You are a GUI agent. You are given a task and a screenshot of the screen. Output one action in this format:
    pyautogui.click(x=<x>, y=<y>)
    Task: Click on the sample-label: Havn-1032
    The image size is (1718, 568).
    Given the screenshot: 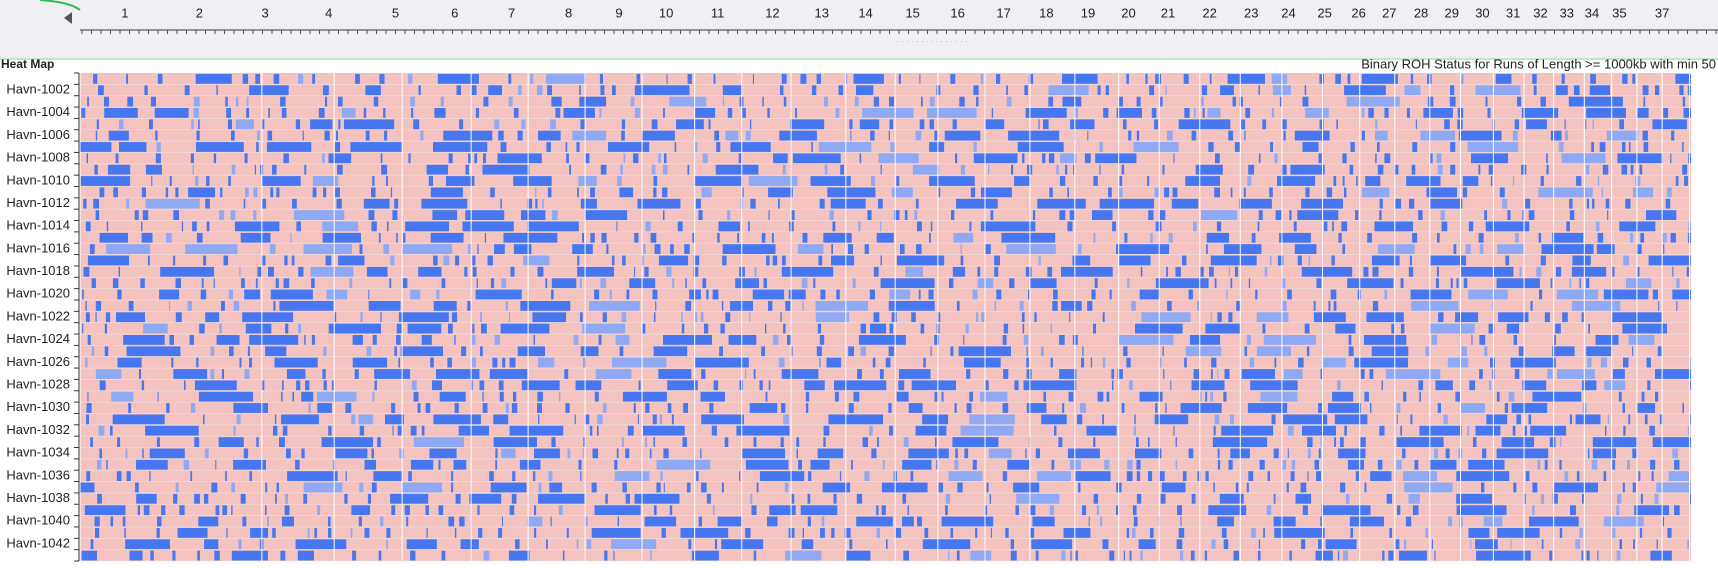 What is the action you would take?
    pyautogui.click(x=38, y=429)
    